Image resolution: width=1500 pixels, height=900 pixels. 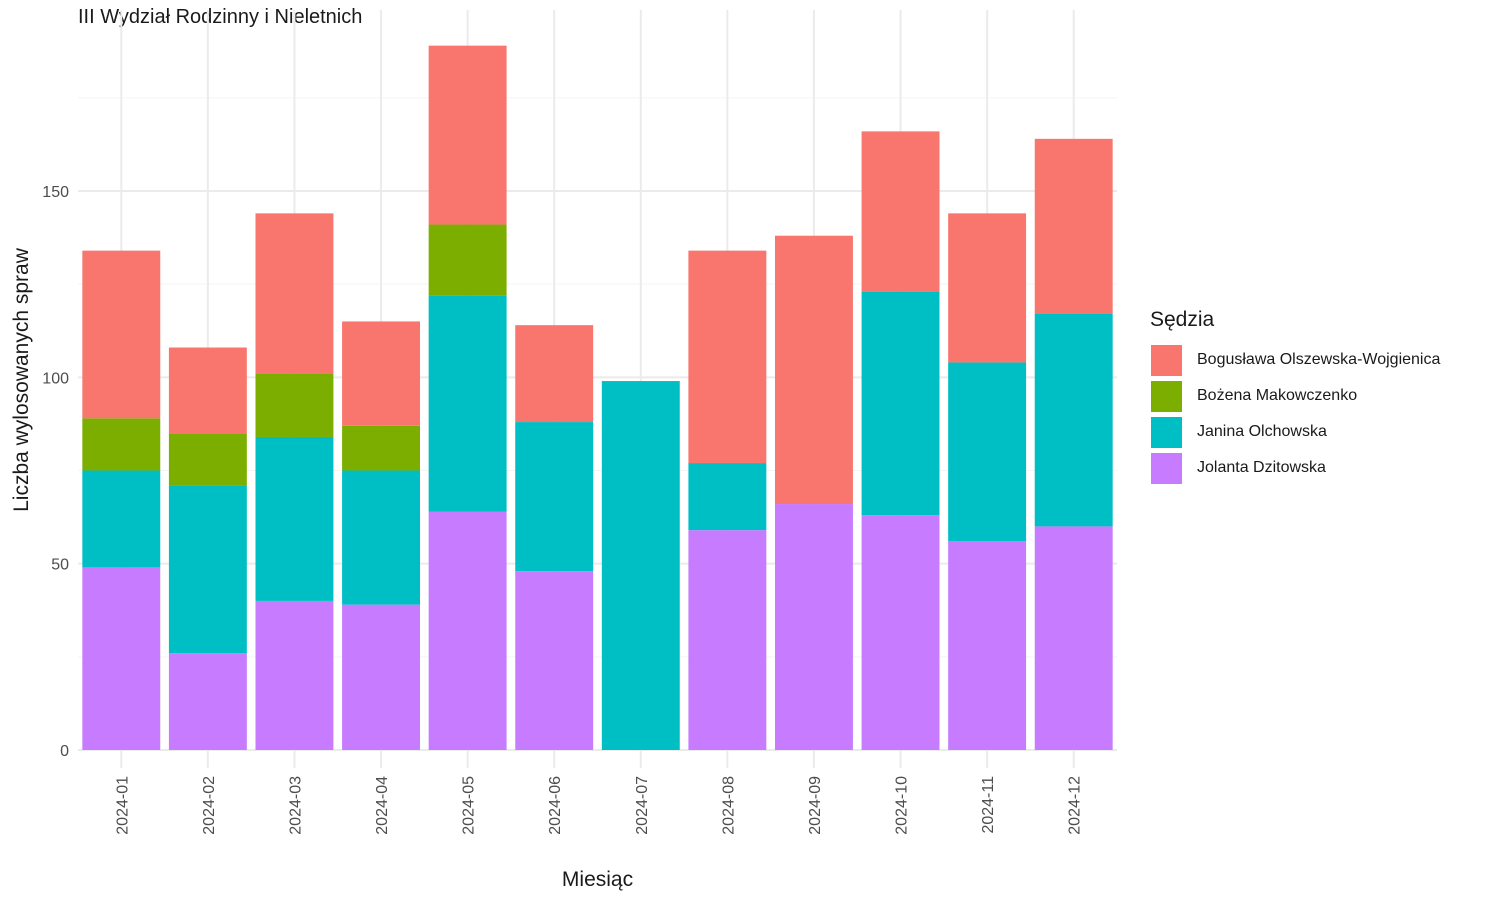 I want to click on x-tick-label: 2024-02, so click(x=209, y=805).